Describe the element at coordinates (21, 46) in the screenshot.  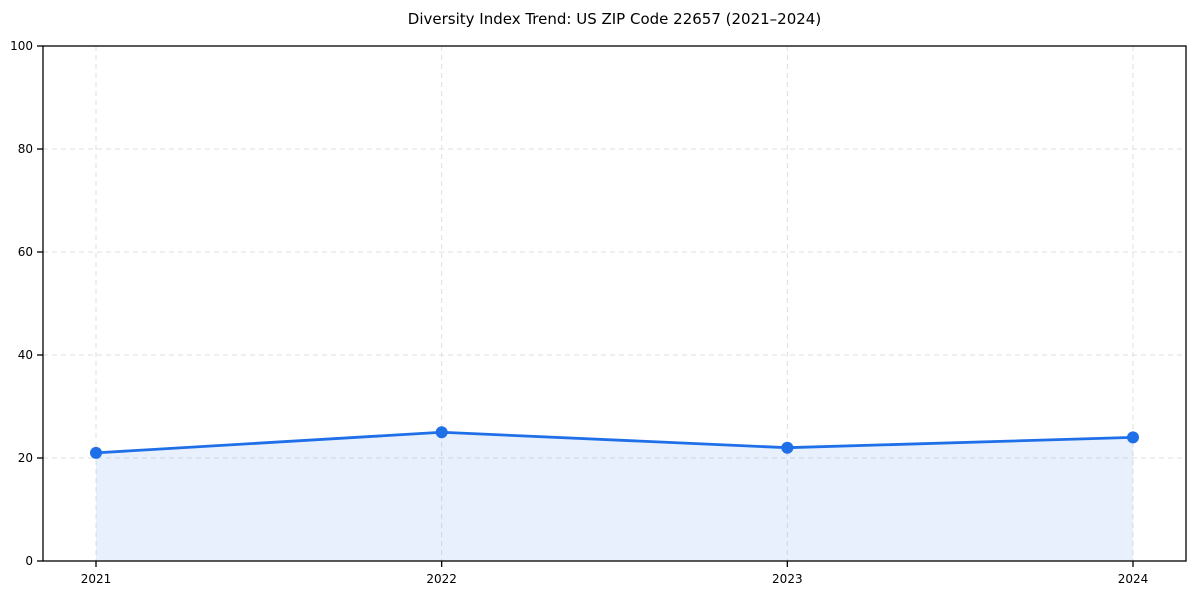
I see `y-tick-label: 100` at that location.